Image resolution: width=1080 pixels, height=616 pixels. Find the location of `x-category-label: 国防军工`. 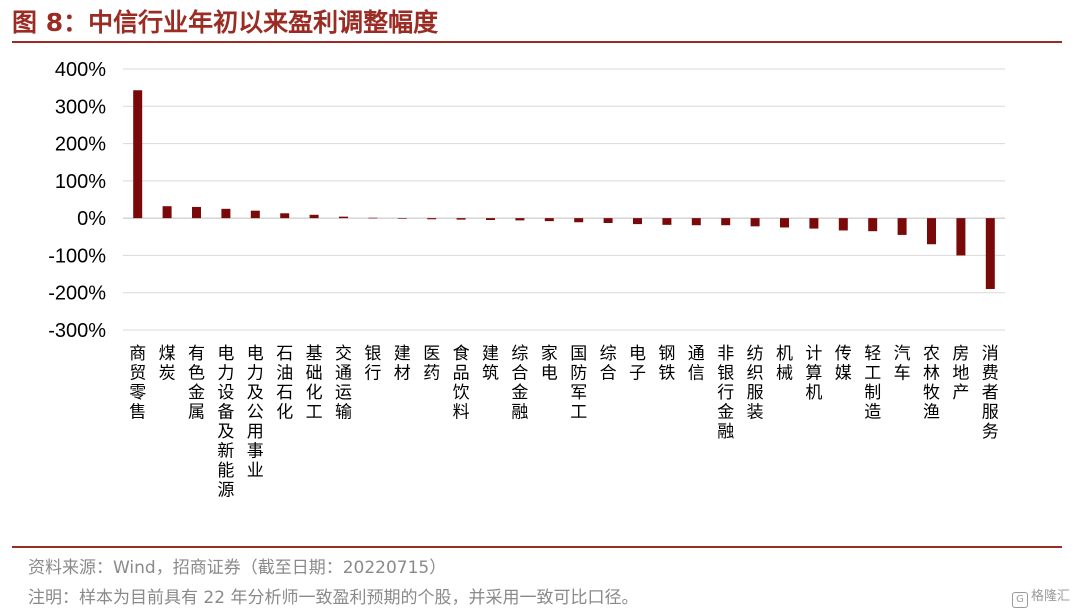

x-category-label: 国防军工 is located at coordinates (578, 383).